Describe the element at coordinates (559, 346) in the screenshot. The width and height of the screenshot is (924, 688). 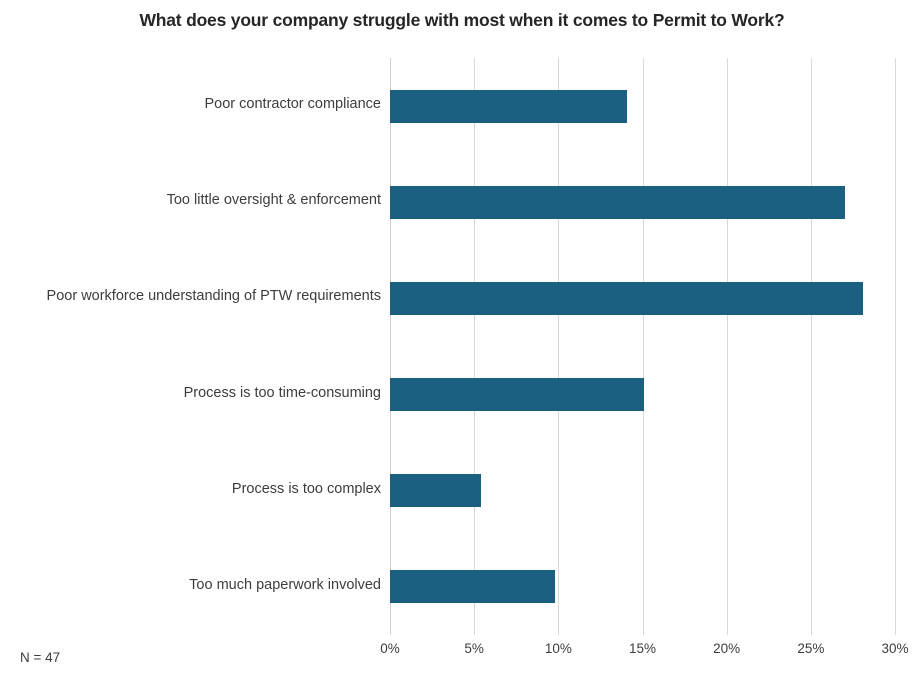
I see `gridline-10pct` at that location.